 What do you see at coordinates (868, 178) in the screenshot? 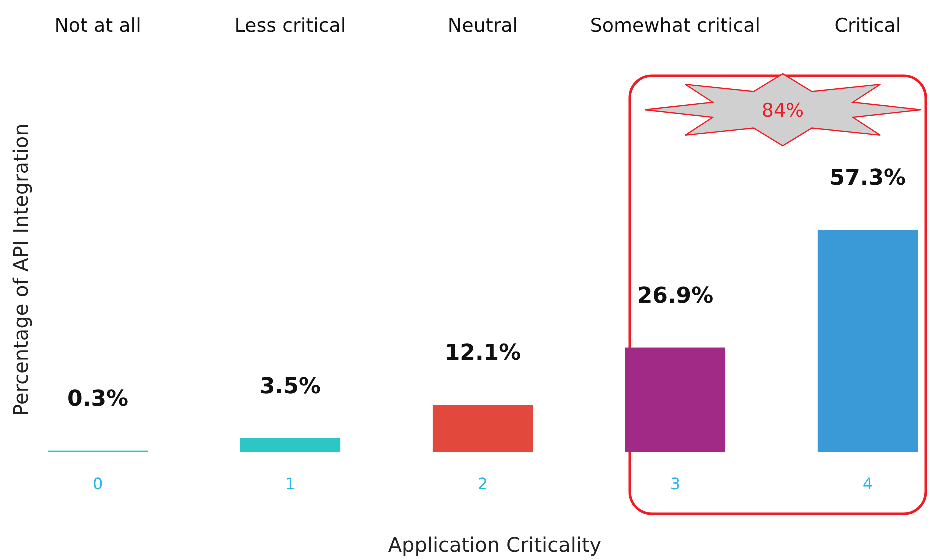
I see `data-label: 57.3%` at bounding box center [868, 178].